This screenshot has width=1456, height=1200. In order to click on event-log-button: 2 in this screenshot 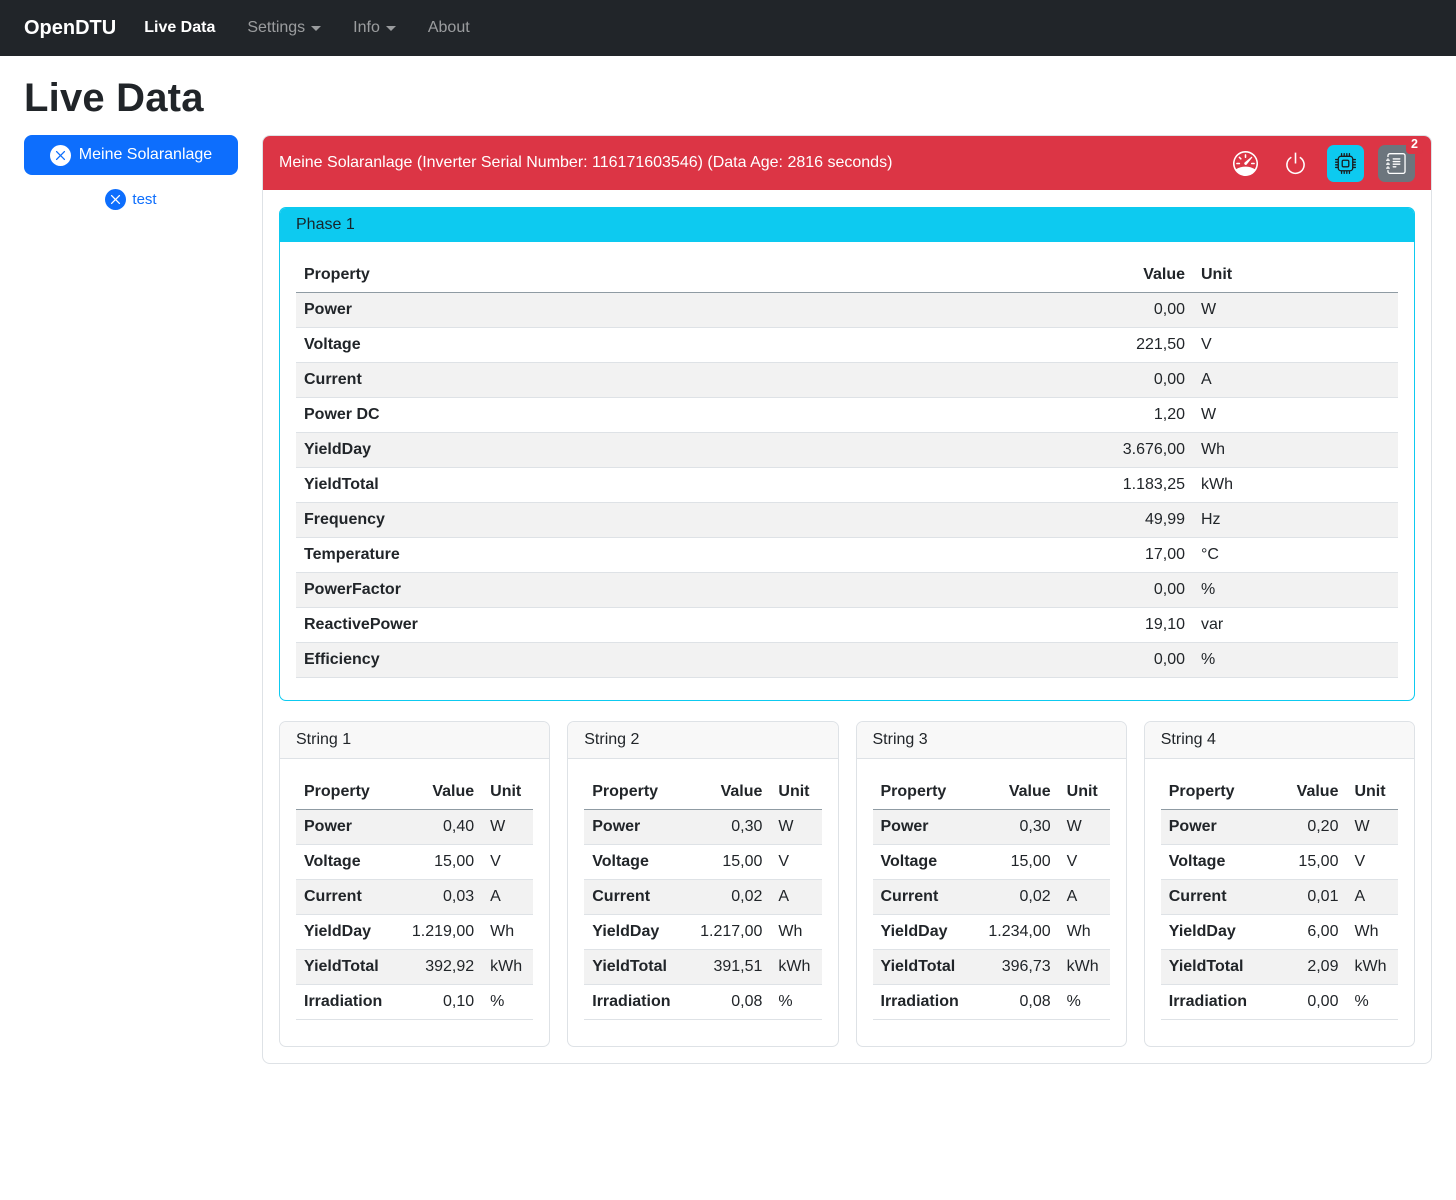, I will do `click(1400, 159)`.